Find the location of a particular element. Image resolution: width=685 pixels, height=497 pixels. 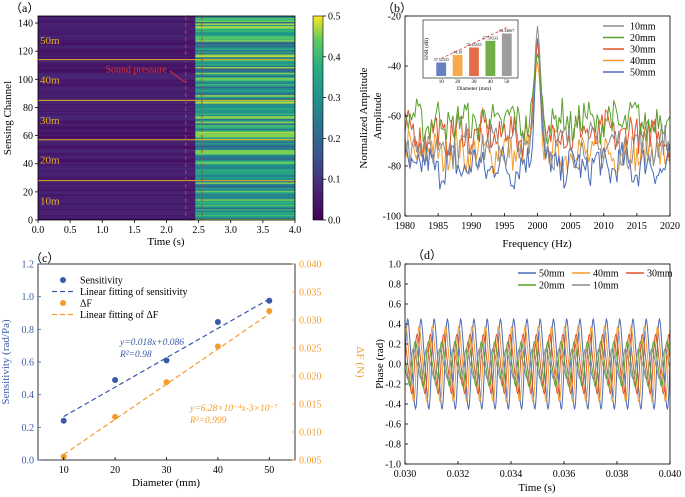

panel-c-label: （c） is located at coordinates (44, 258).